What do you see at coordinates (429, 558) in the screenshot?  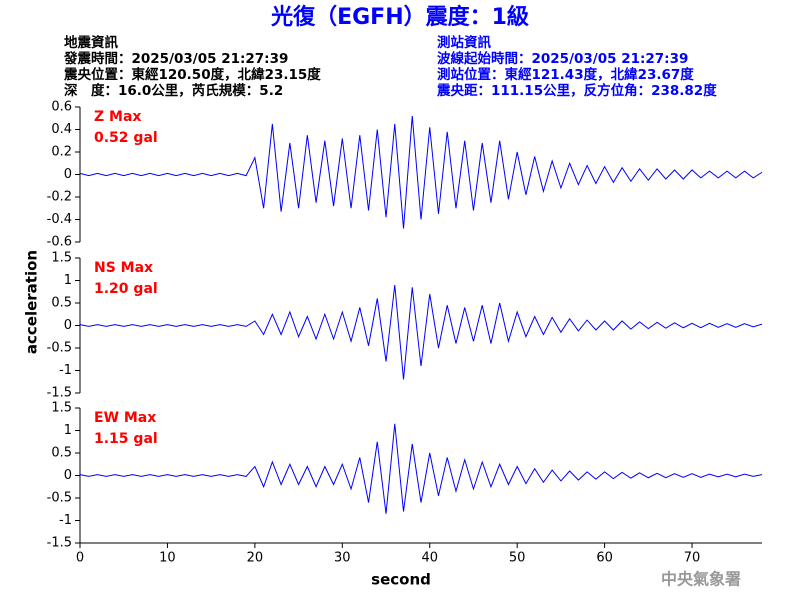 I see `x-tick-label: 40` at bounding box center [429, 558].